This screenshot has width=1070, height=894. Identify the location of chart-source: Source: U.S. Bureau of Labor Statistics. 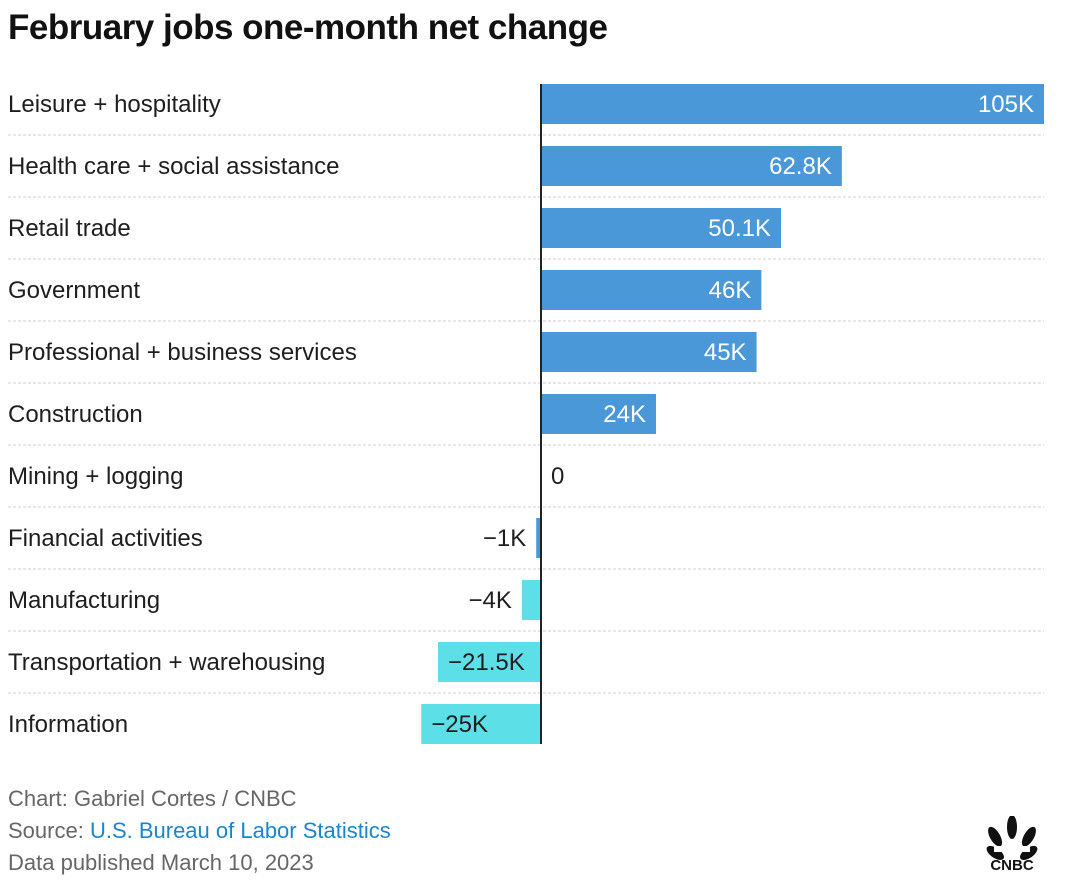
(199, 831).